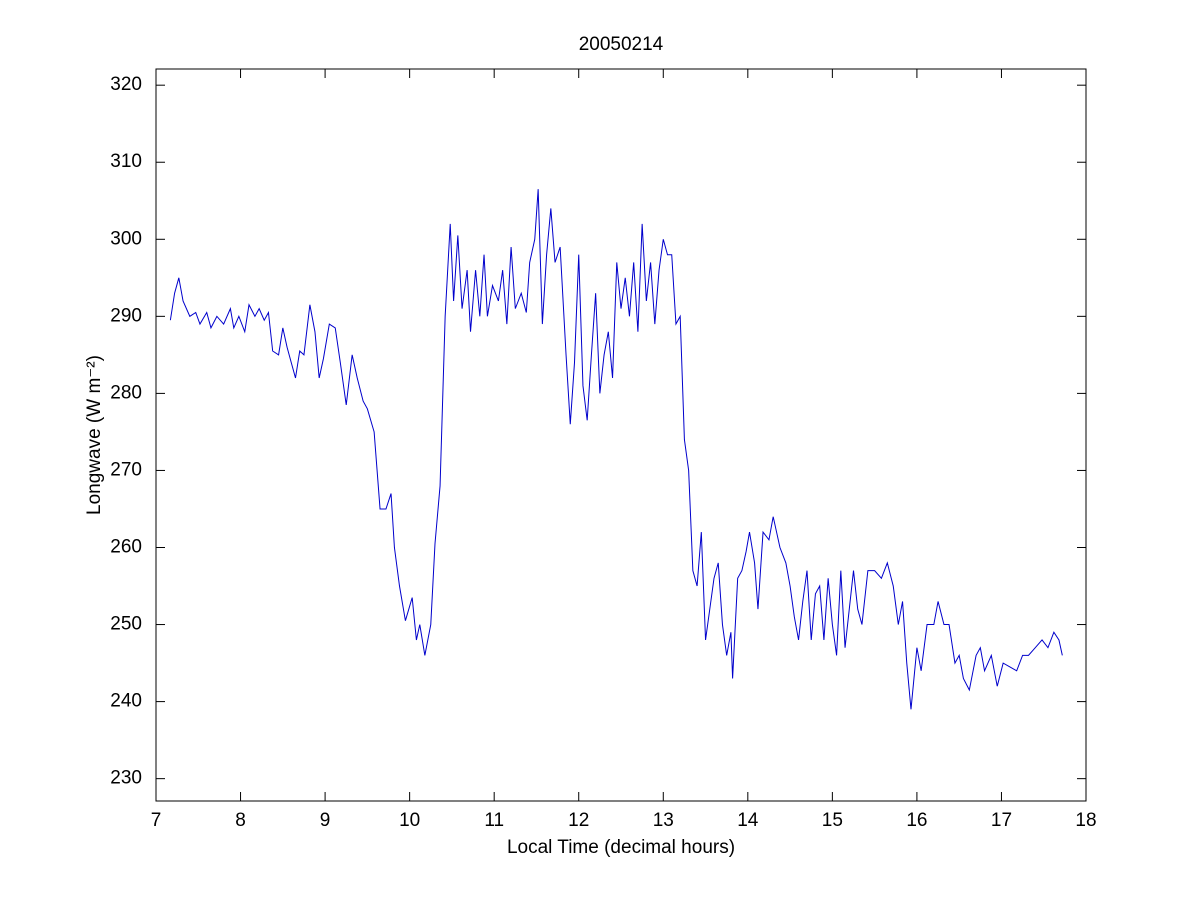  I want to click on x-tick-label: 17, so click(1001, 820).